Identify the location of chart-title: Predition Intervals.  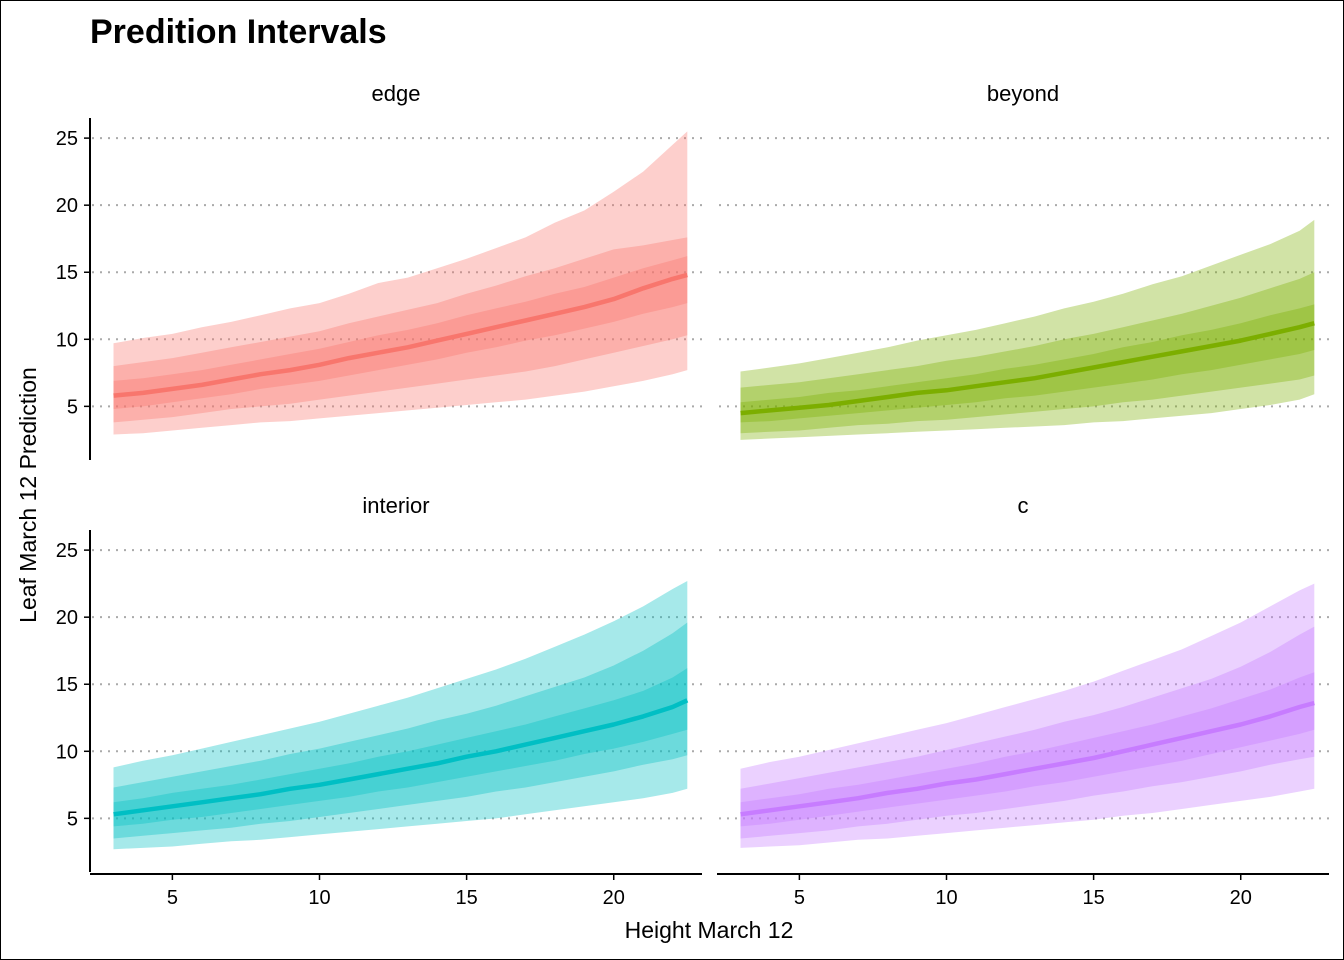
(238, 32).